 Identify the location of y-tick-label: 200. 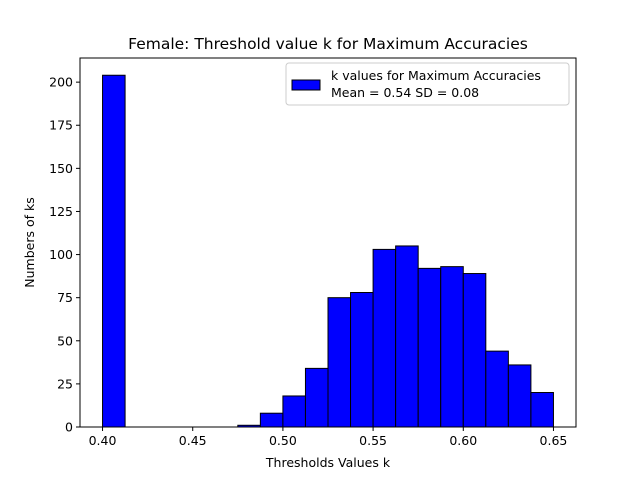
(61, 82).